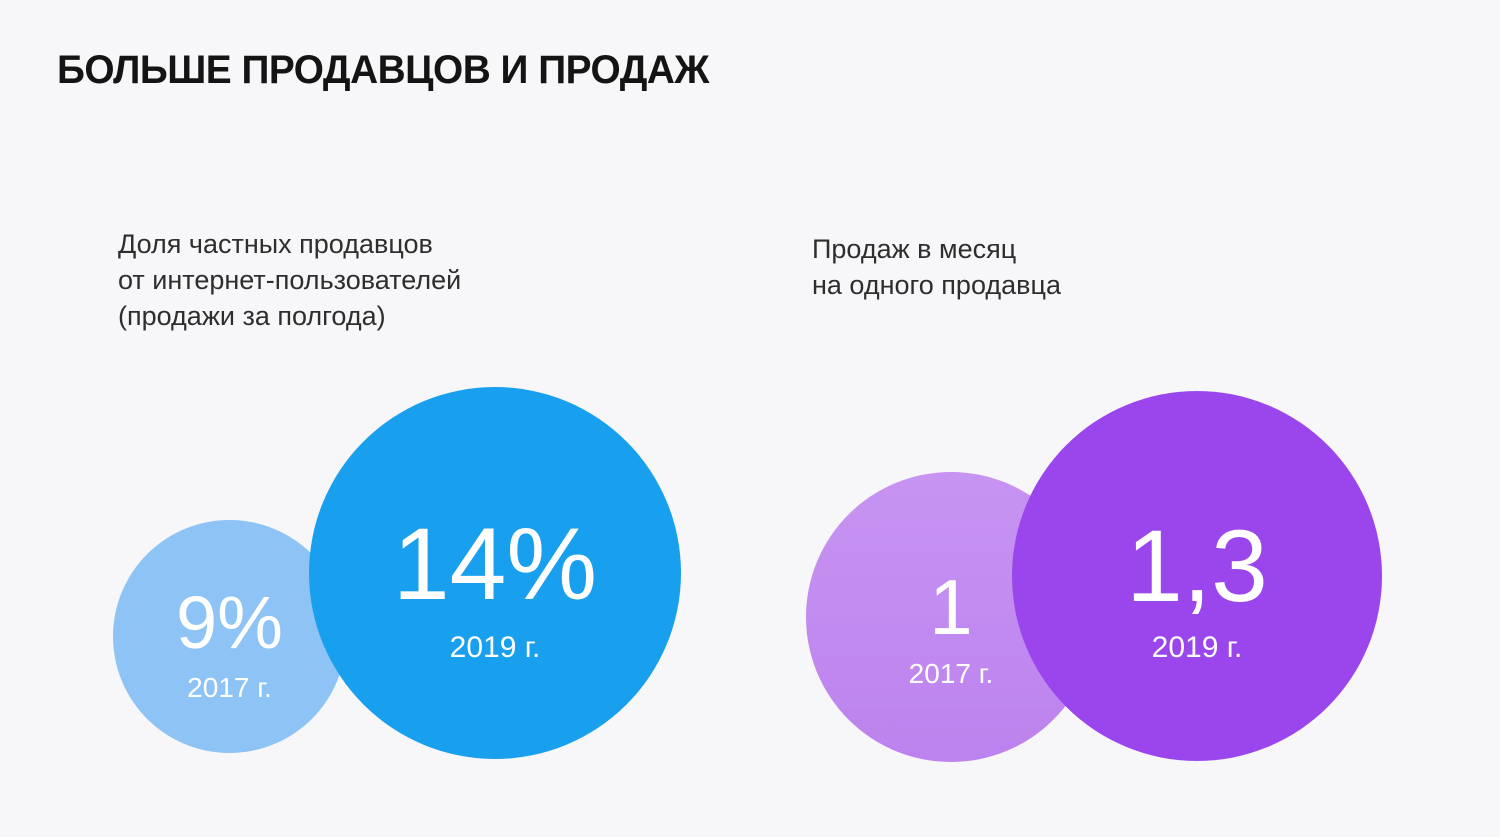 The height and width of the screenshot is (837, 1500). What do you see at coordinates (936, 285) in the screenshot?
I see `sales-label-line-2: на одного продавца` at bounding box center [936, 285].